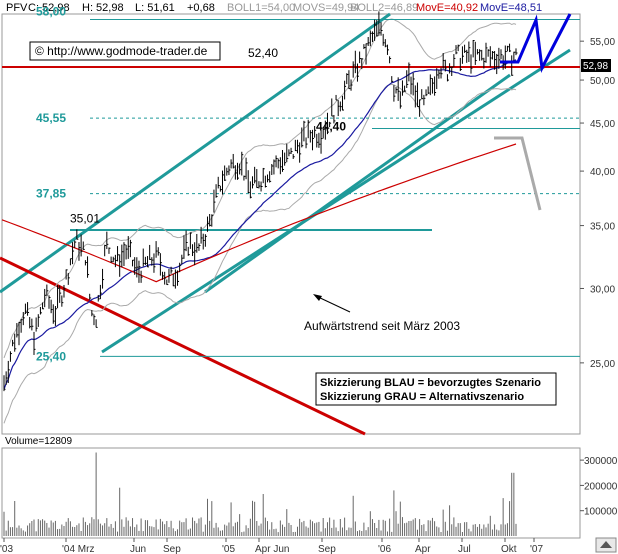 The width and height of the screenshot is (618, 554). I want to click on time-tick-label: Apr, so click(423, 549).